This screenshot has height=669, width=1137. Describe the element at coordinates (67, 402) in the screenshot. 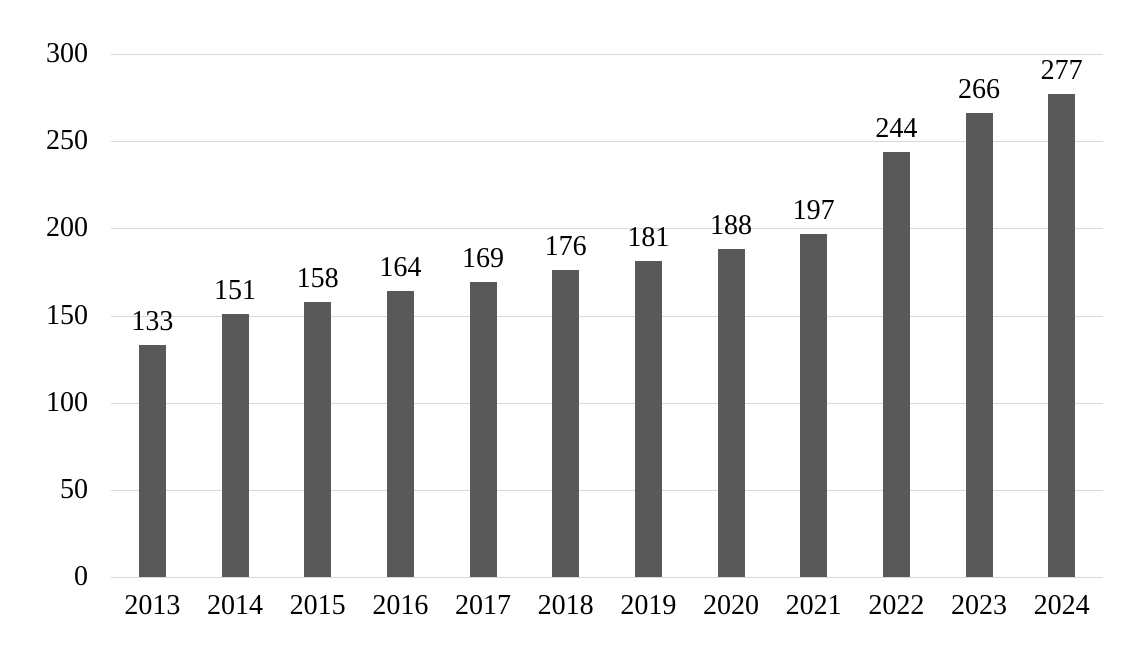

I see `y-tick-label: 100` at that location.